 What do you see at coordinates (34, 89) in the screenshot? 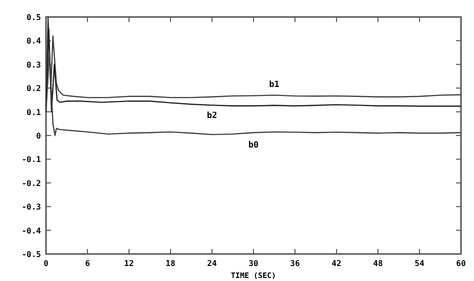
I see `y-tick-label: 0.2` at bounding box center [34, 89].